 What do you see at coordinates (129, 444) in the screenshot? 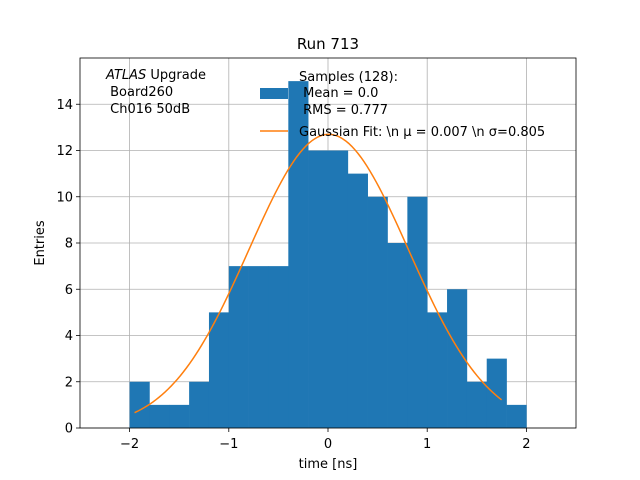
I see `x-tick-label-0: −2` at bounding box center [129, 444].